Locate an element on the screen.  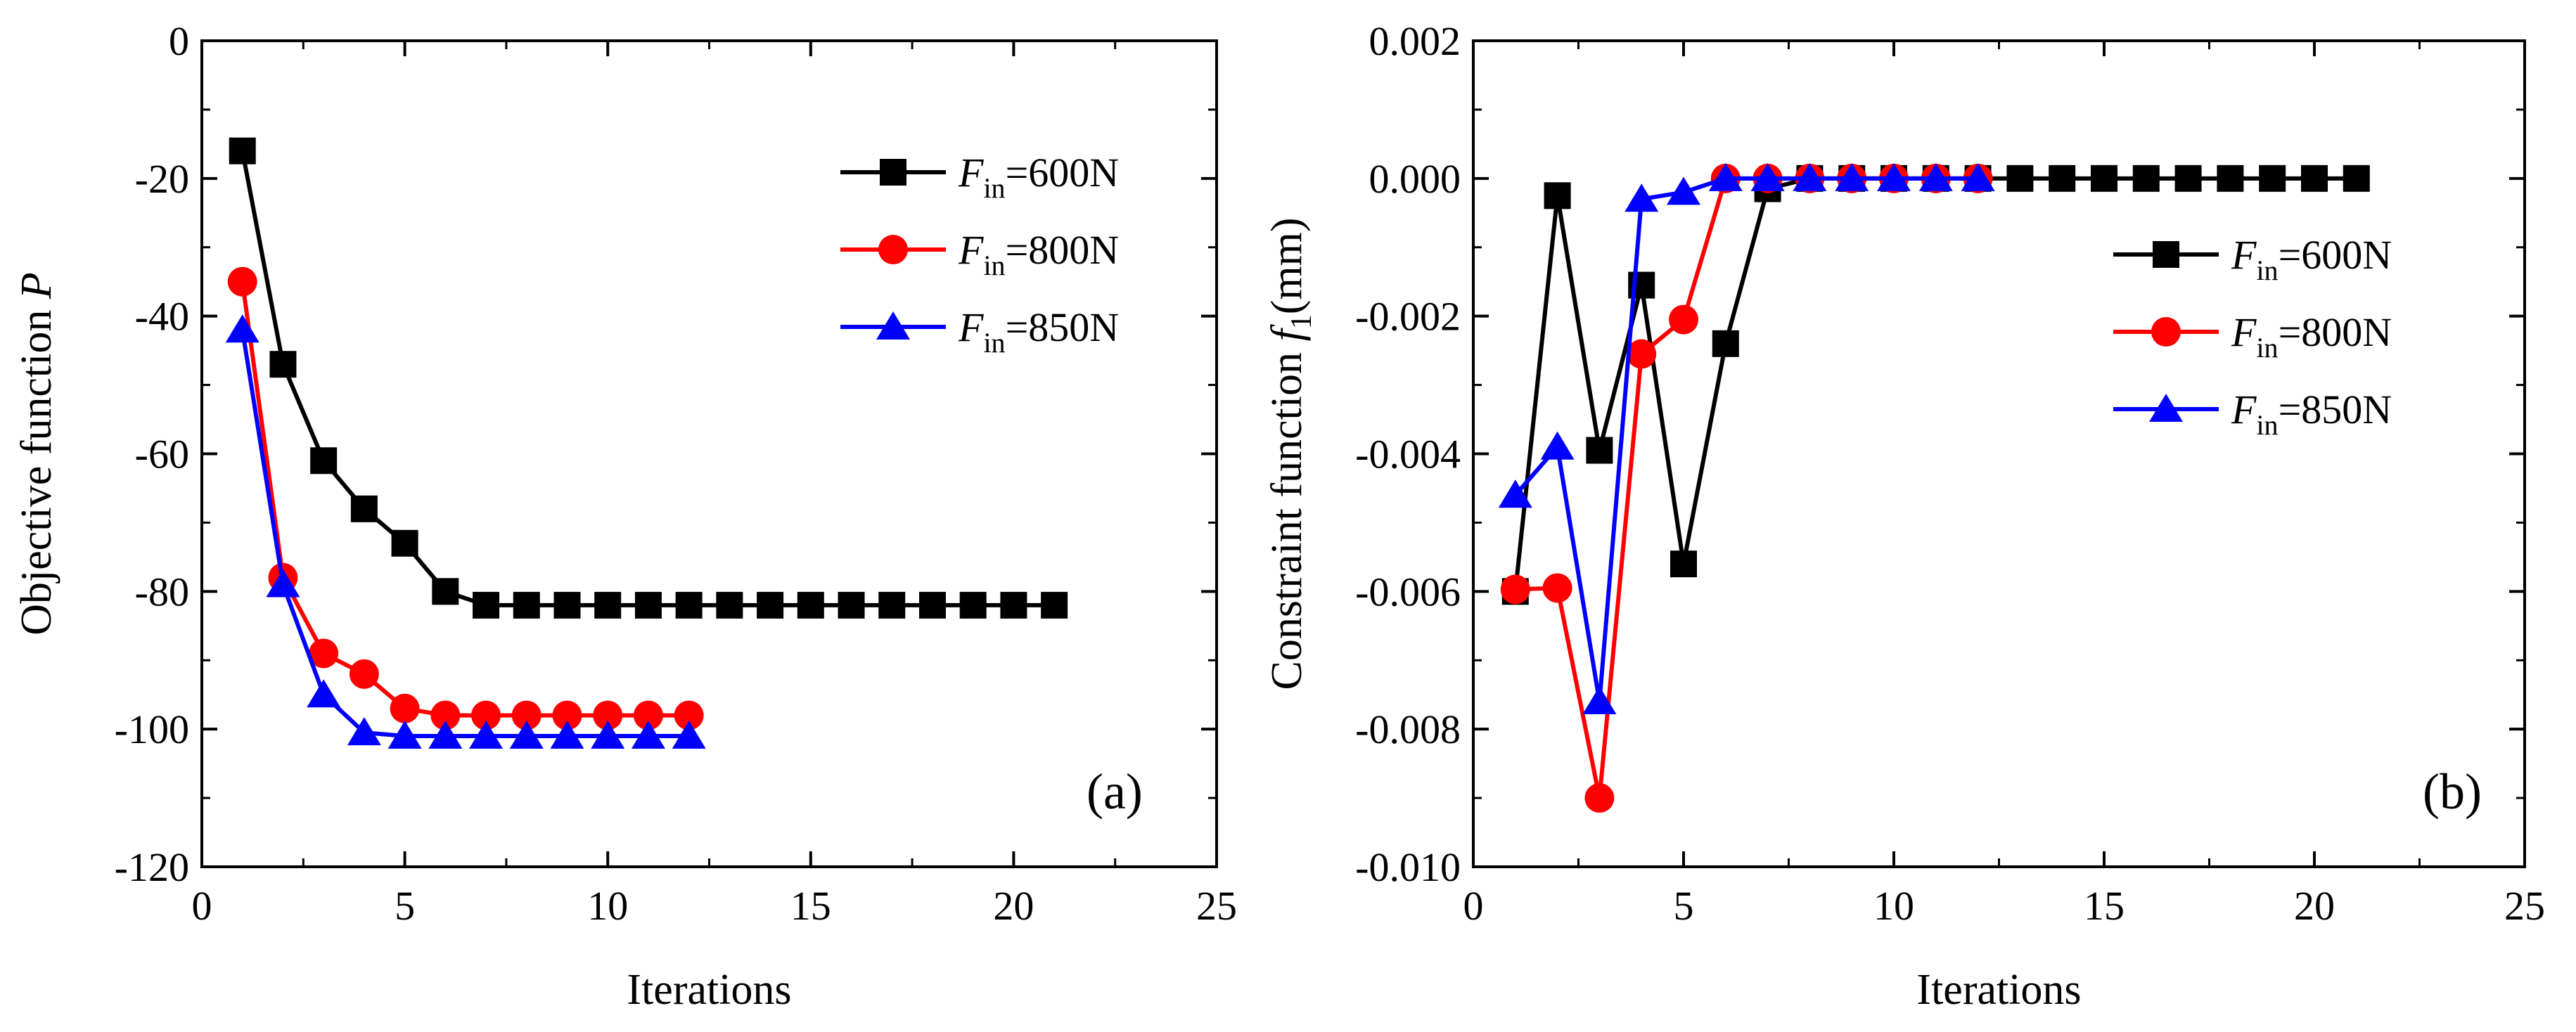
series-Fin=800N is located at coordinates (465, 498).